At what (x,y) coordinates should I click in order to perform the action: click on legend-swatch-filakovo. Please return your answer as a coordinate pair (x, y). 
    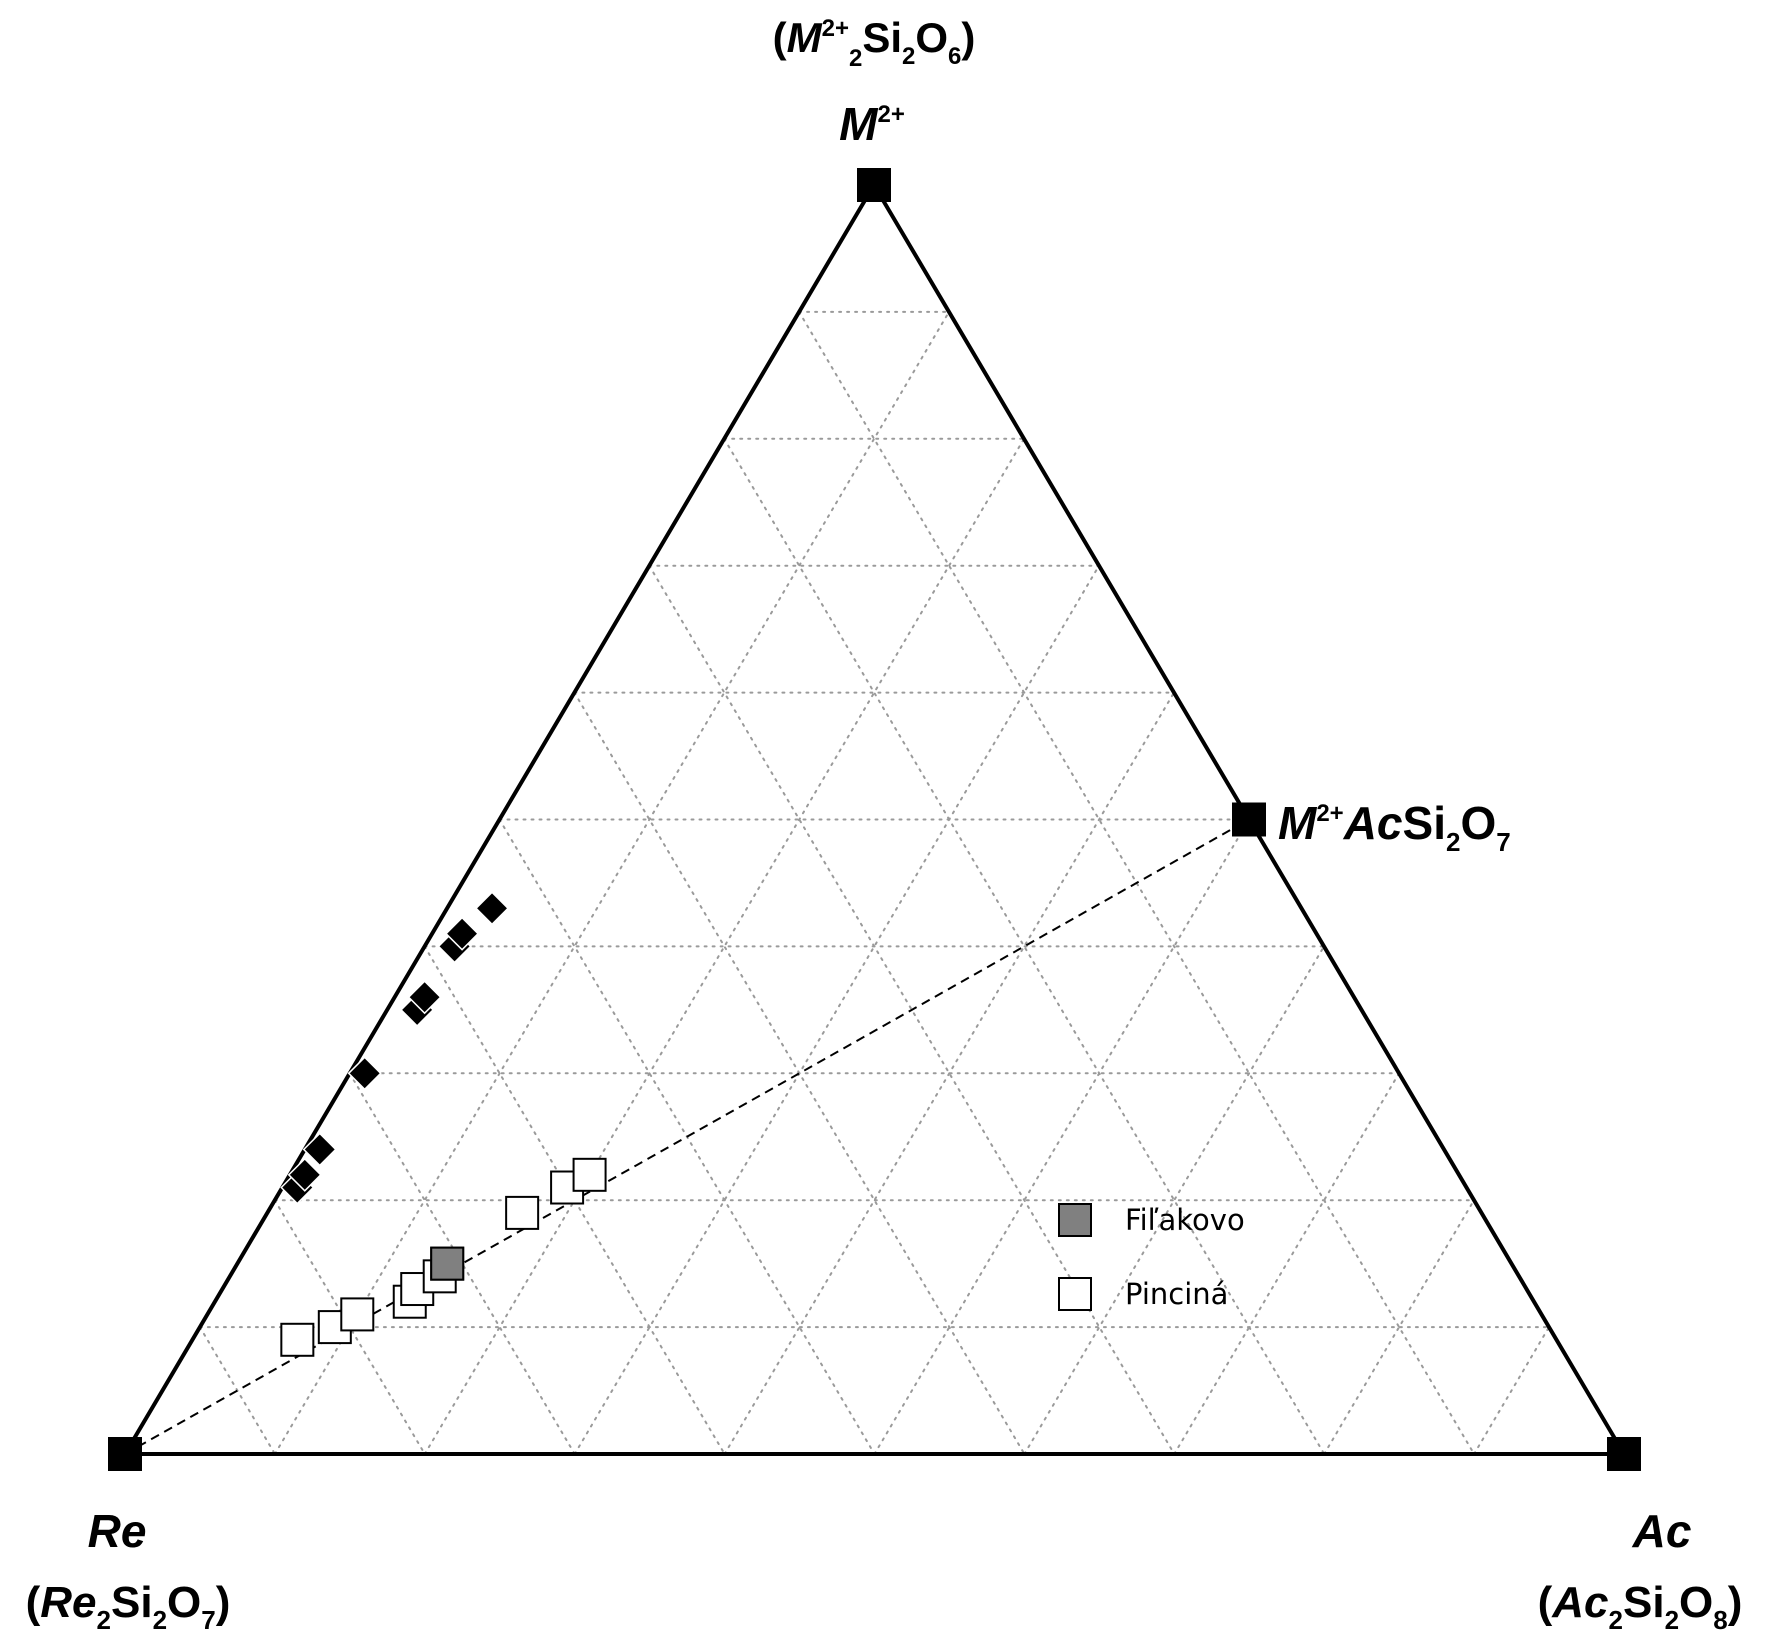
    Looking at the image, I should click on (1075, 1220).